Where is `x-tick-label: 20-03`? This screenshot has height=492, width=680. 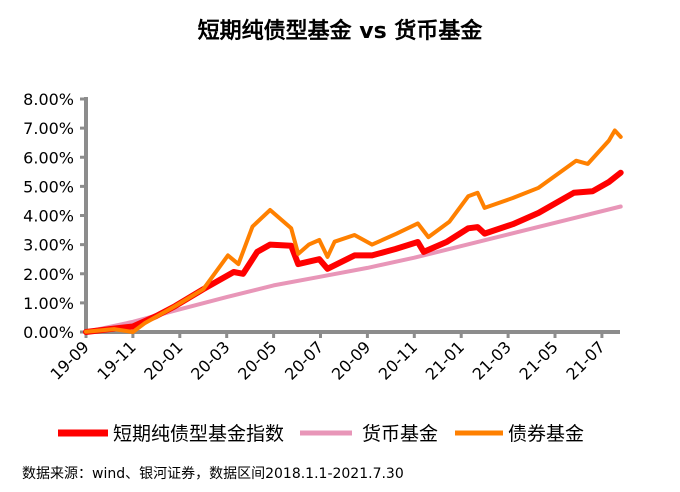 x-tick-label: 20-03 is located at coordinates (210, 360).